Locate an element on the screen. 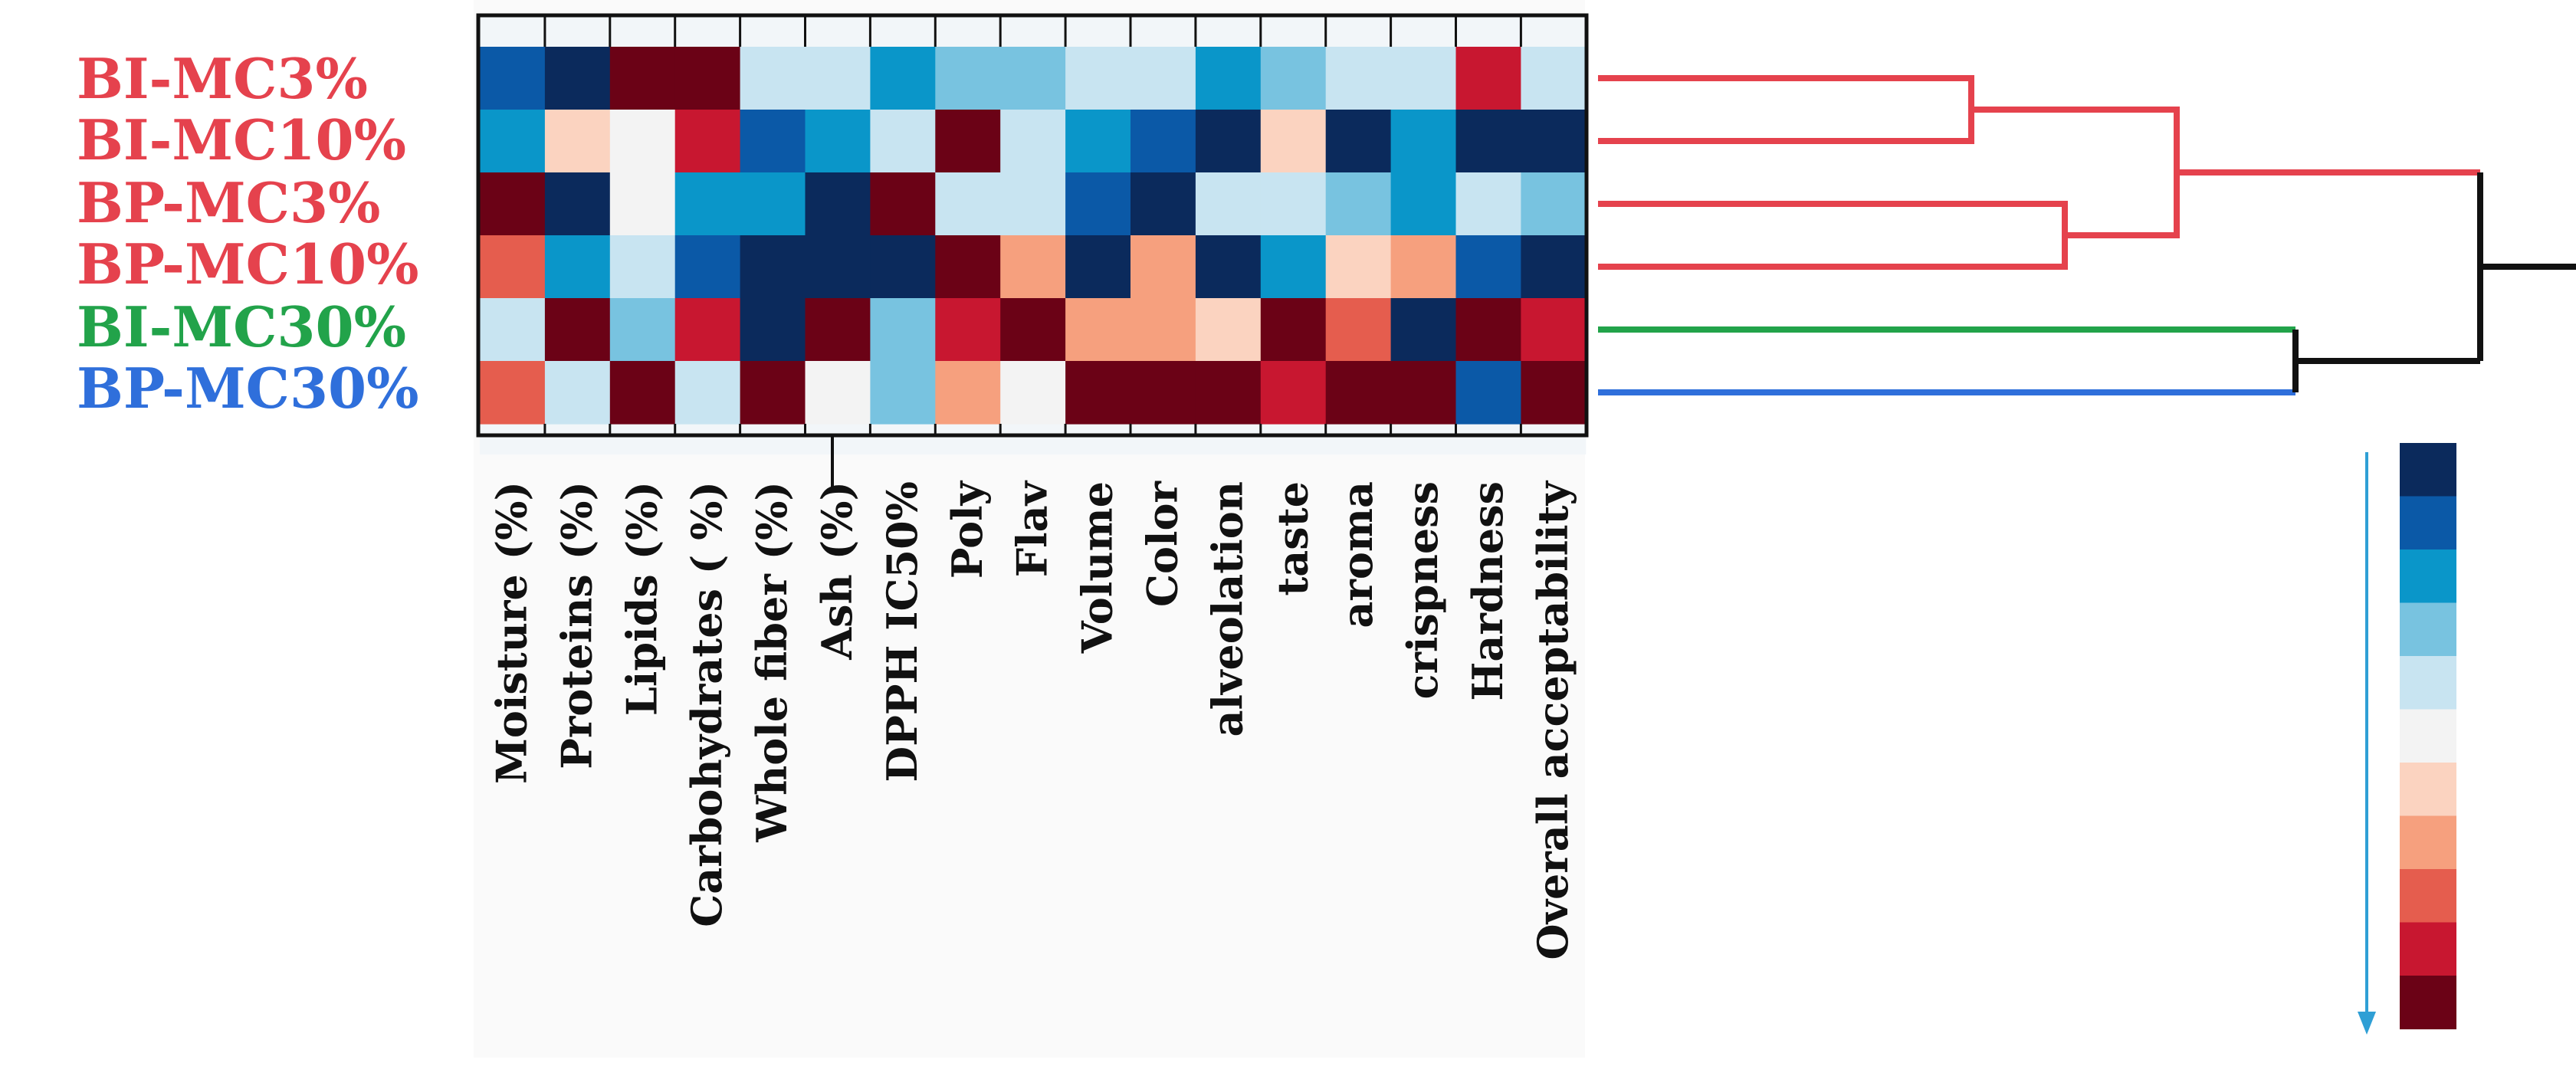 This screenshot has width=2576, height=1076. heatmap-bottom-strip is located at coordinates (1033, 439).